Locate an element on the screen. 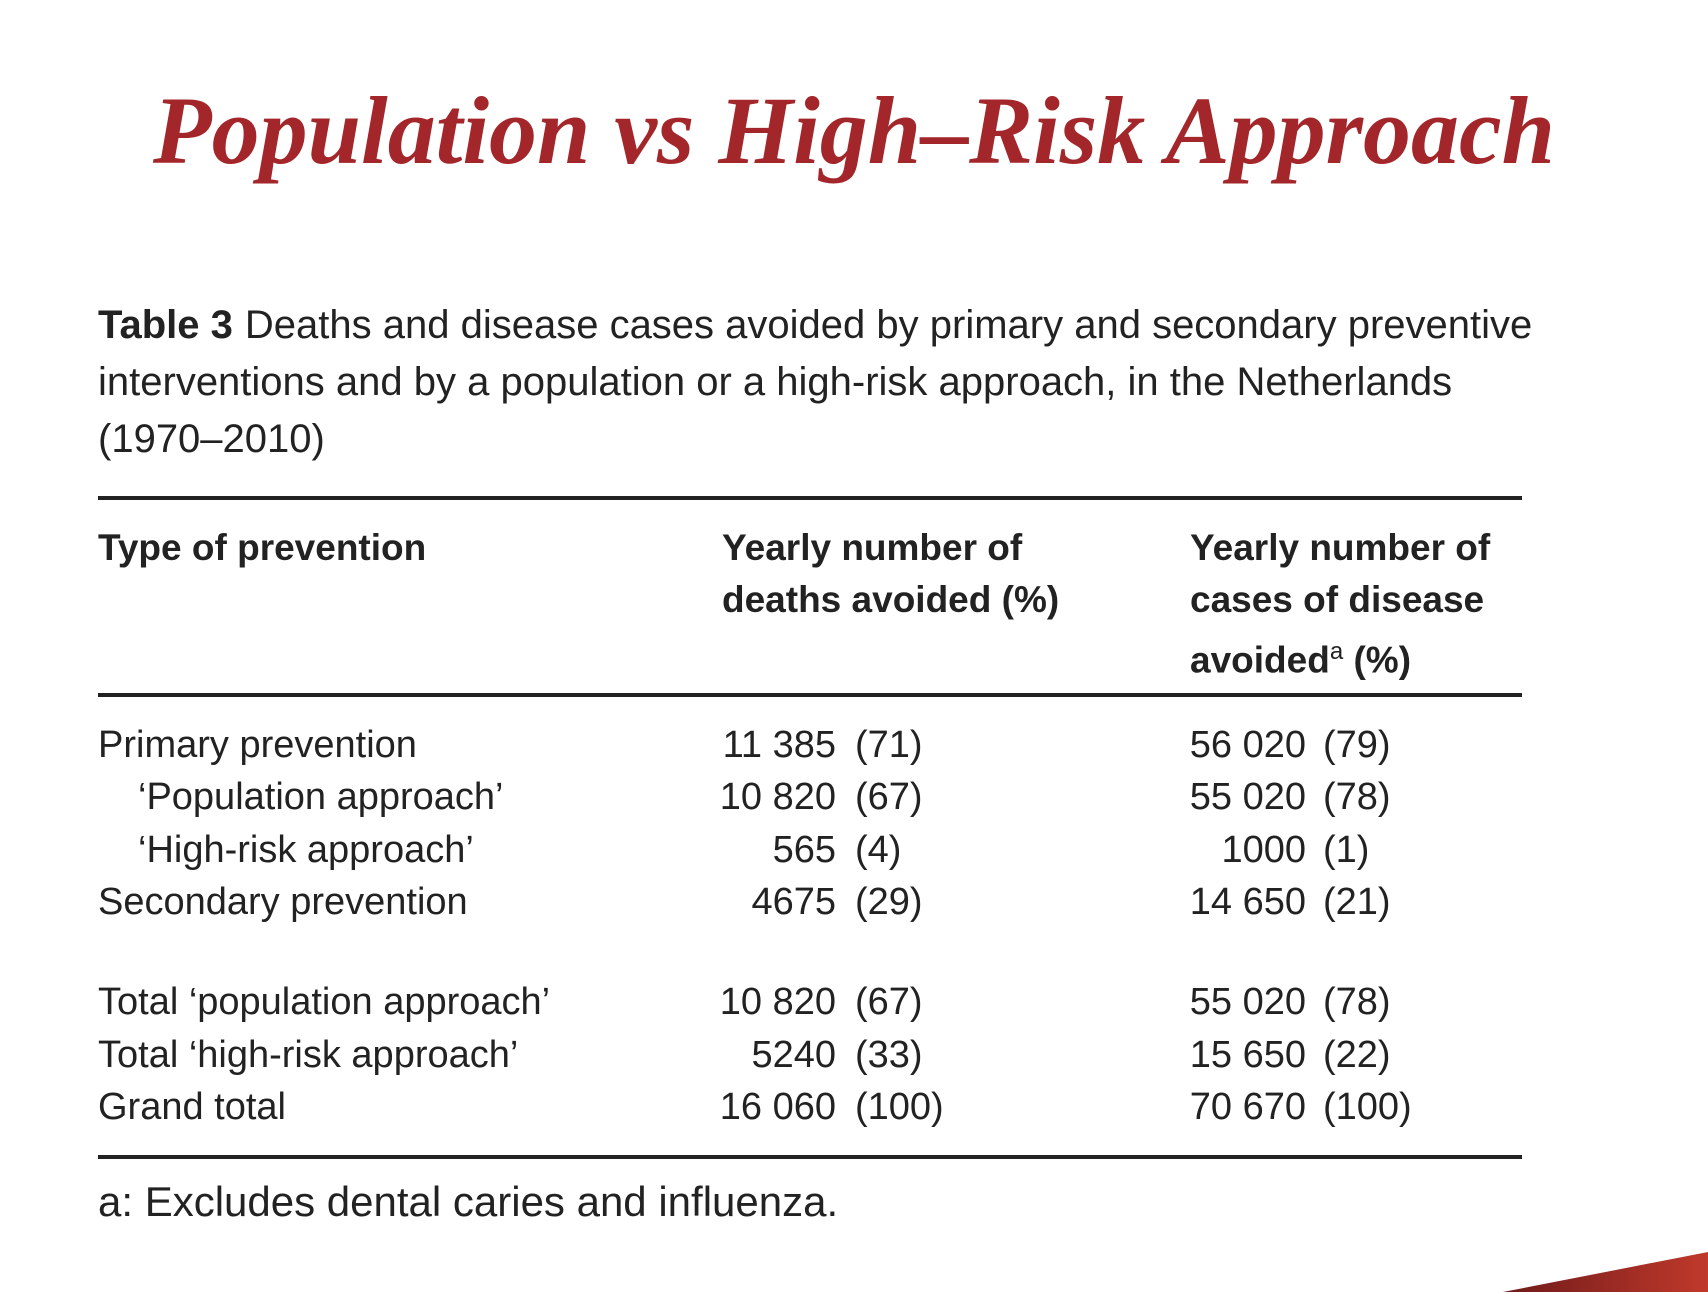  slide-title: Population vs High–Risk Approach is located at coordinates (854, 130).